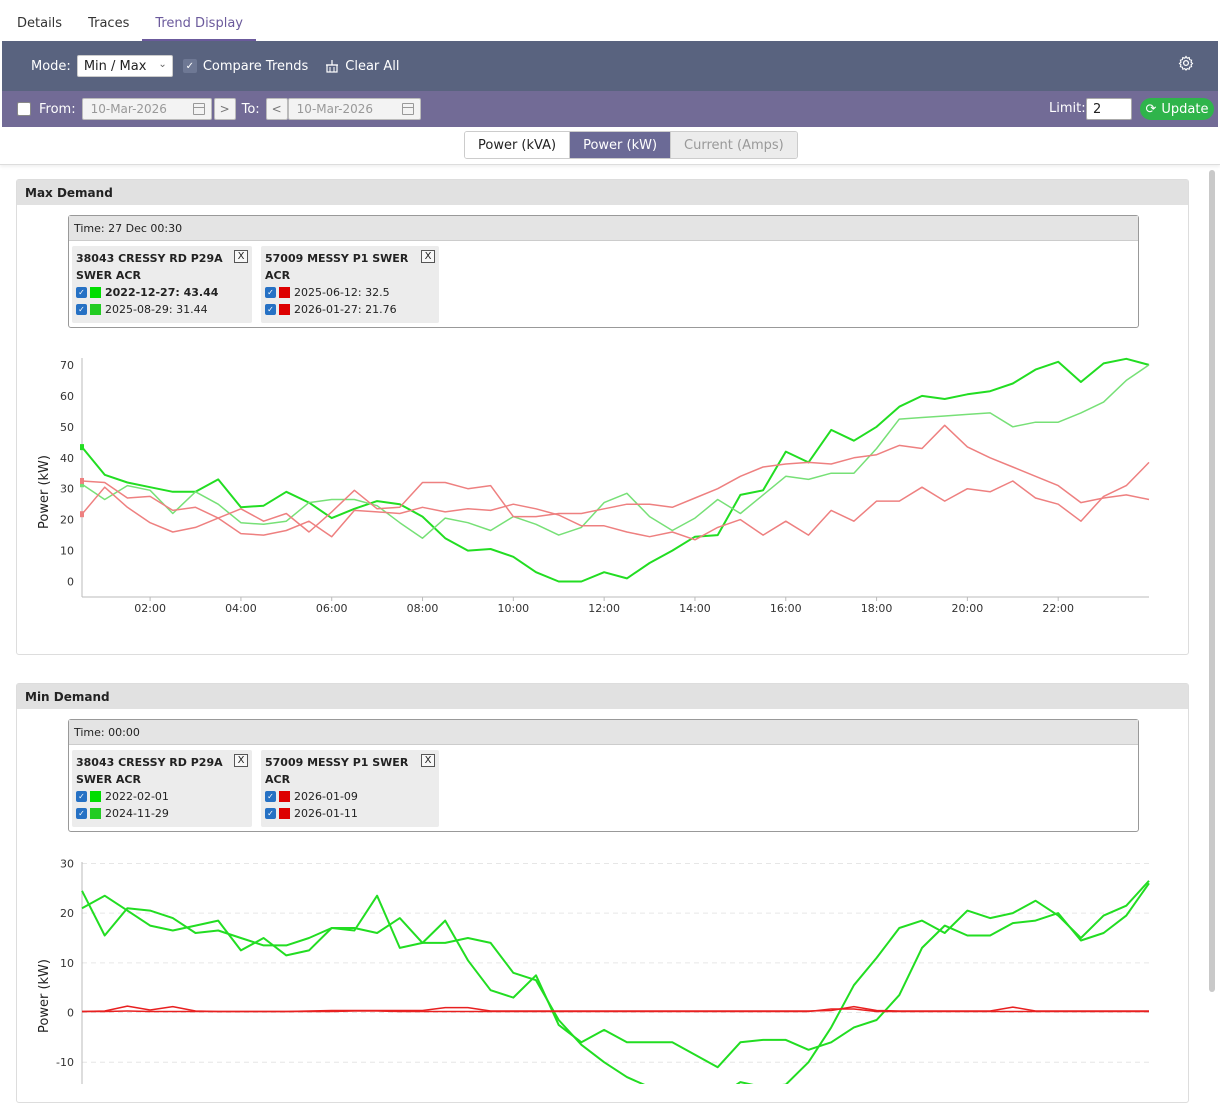  What do you see at coordinates (162, 813) in the screenshot?
I see `legend-row: ✓ 2024-11-29` at bounding box center [162, 813].